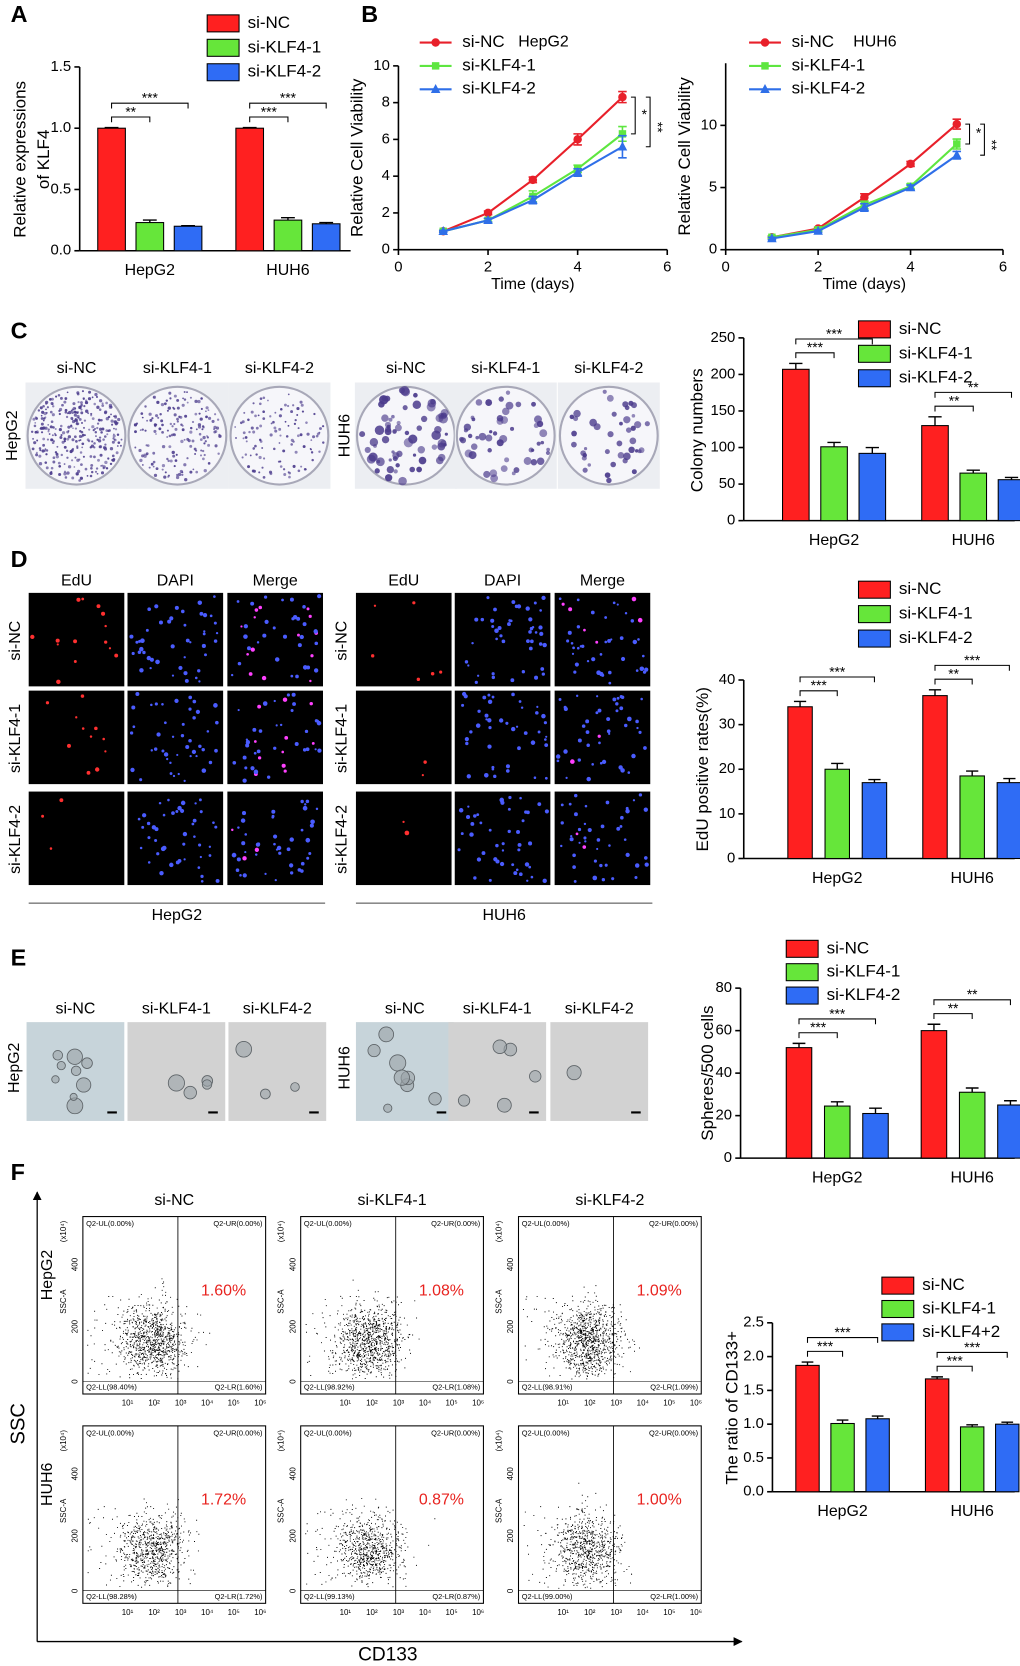 Image resolution: width=1020 pixels, height=1666 pixels. What do you see at coordinates (726, 268) in the screenshot?
I see `x-tick-label: 0` at bounding box center [726, 268].